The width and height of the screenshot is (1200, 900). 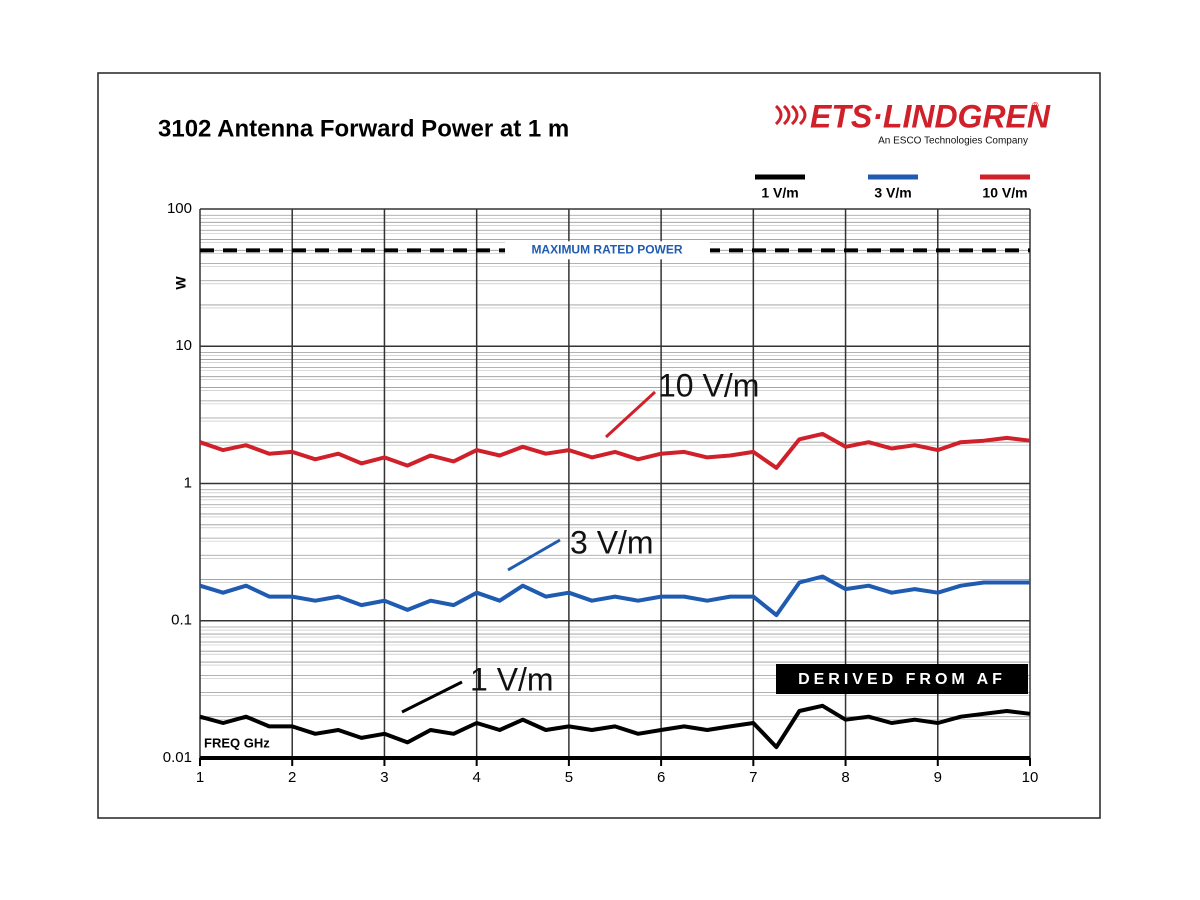 I want to click on annotation: 1 V/m, so click(x=512, y=679).